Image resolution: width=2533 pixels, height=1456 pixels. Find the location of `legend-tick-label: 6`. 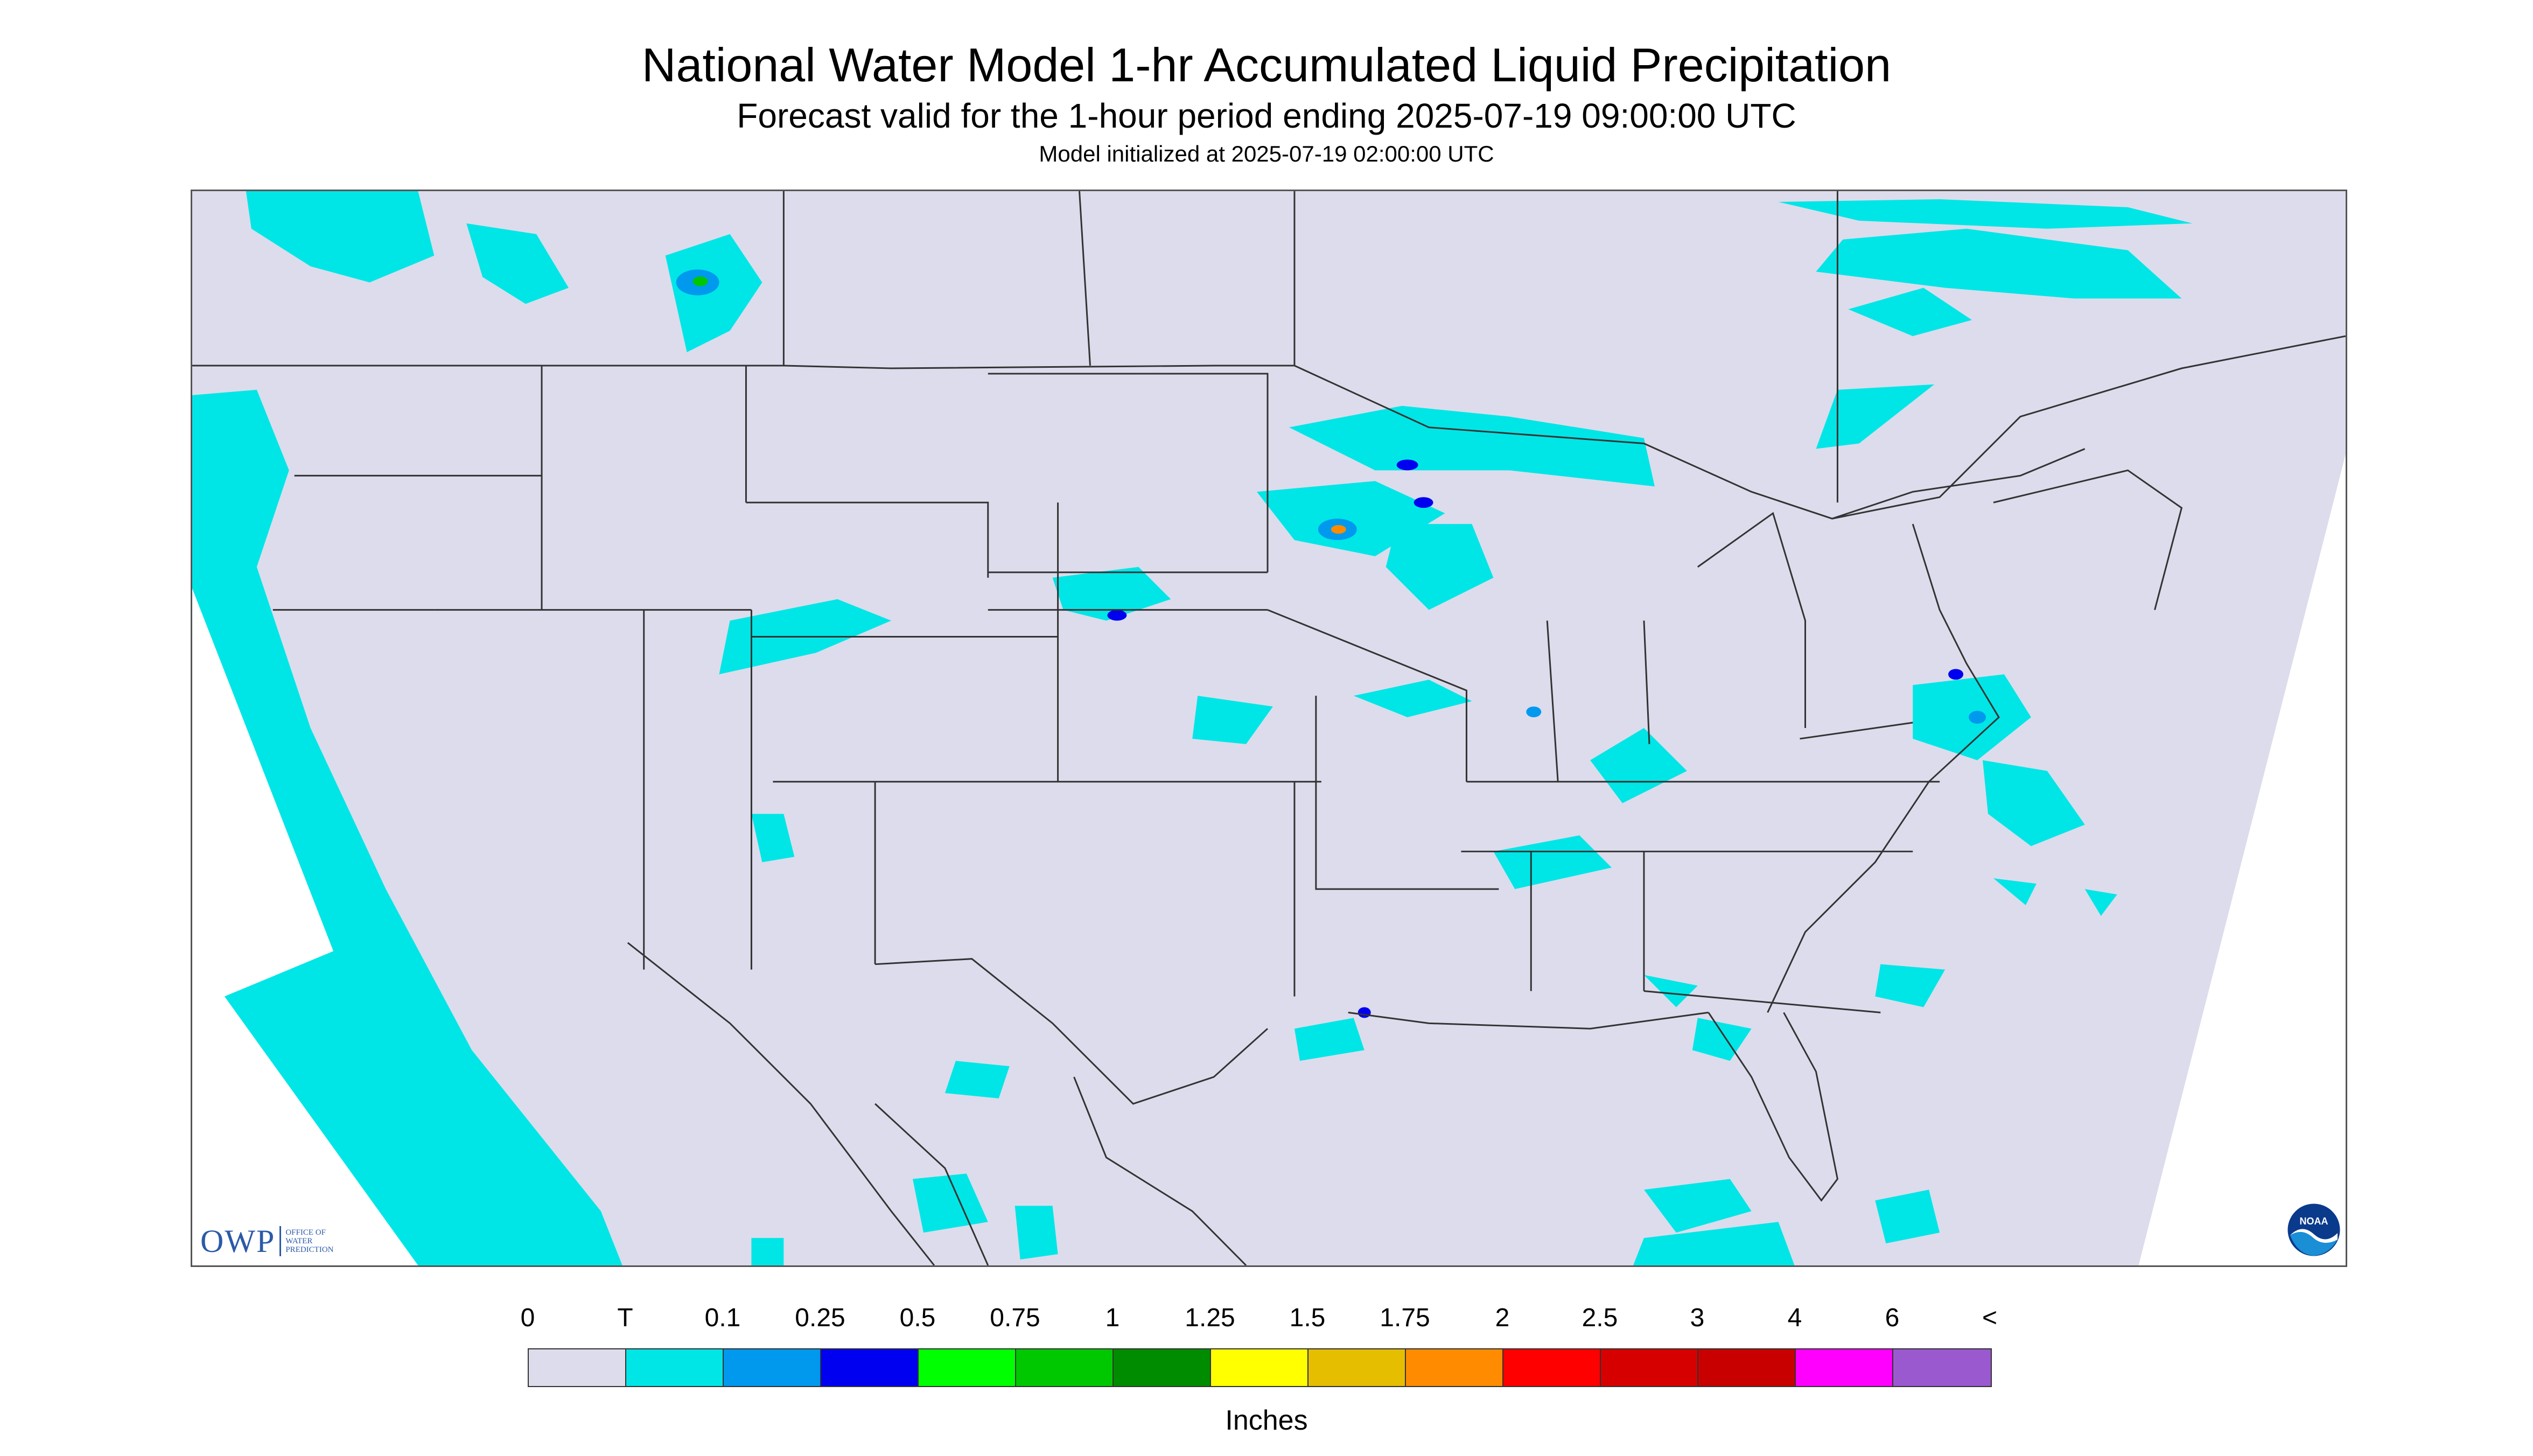

legend-tick-label: 6 is located at coordinates (1892, 1318).